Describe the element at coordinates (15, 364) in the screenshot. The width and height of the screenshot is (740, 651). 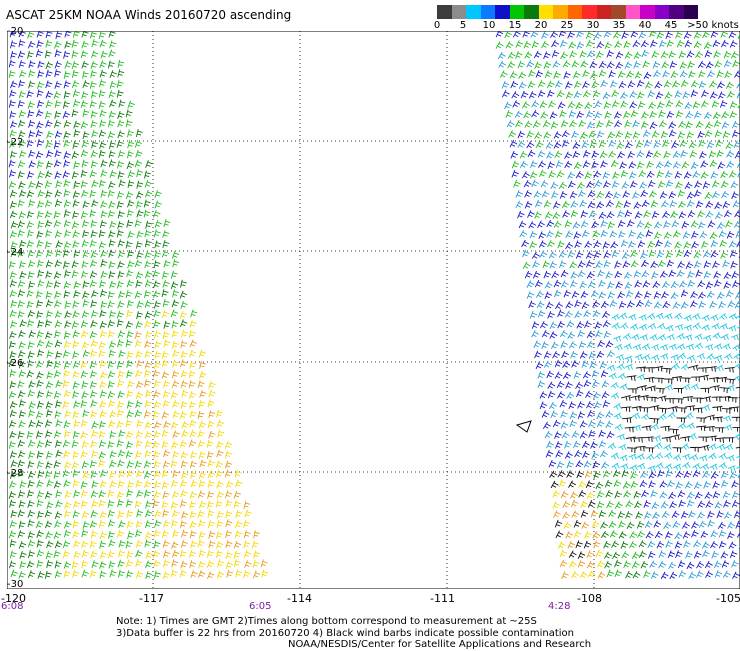
I see `lat-label-26: -26` at that location.